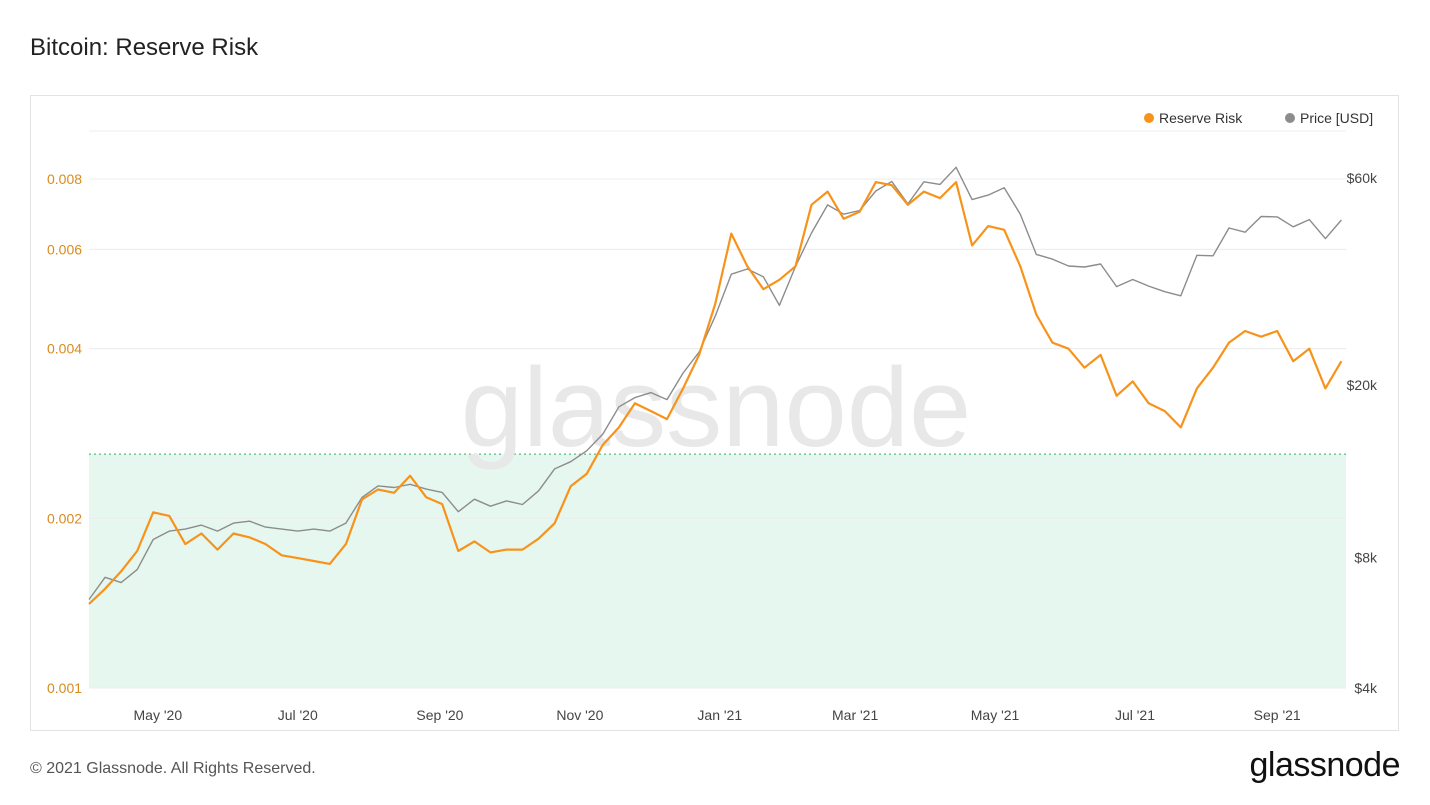  I want to click on legend-label-price: Price [USD], so click(1336, 118).